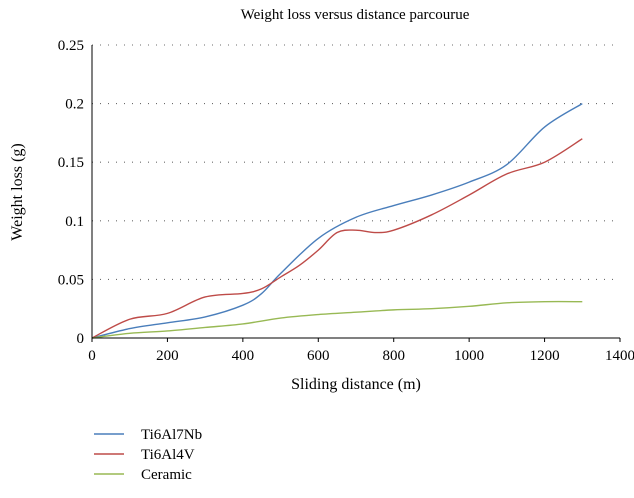 Image resolution: width=634 pixels, height=498 pixels. I want to click on x-tick-label: 800, so click(393, 356).